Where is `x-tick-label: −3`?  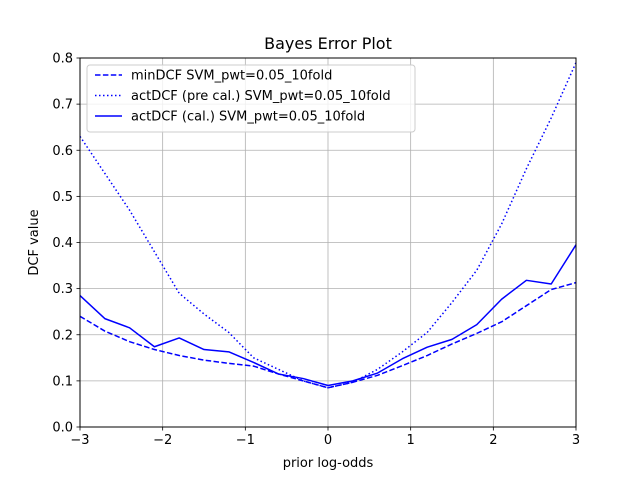
x-tick-label: −3 is located at coordinates (79, 440).